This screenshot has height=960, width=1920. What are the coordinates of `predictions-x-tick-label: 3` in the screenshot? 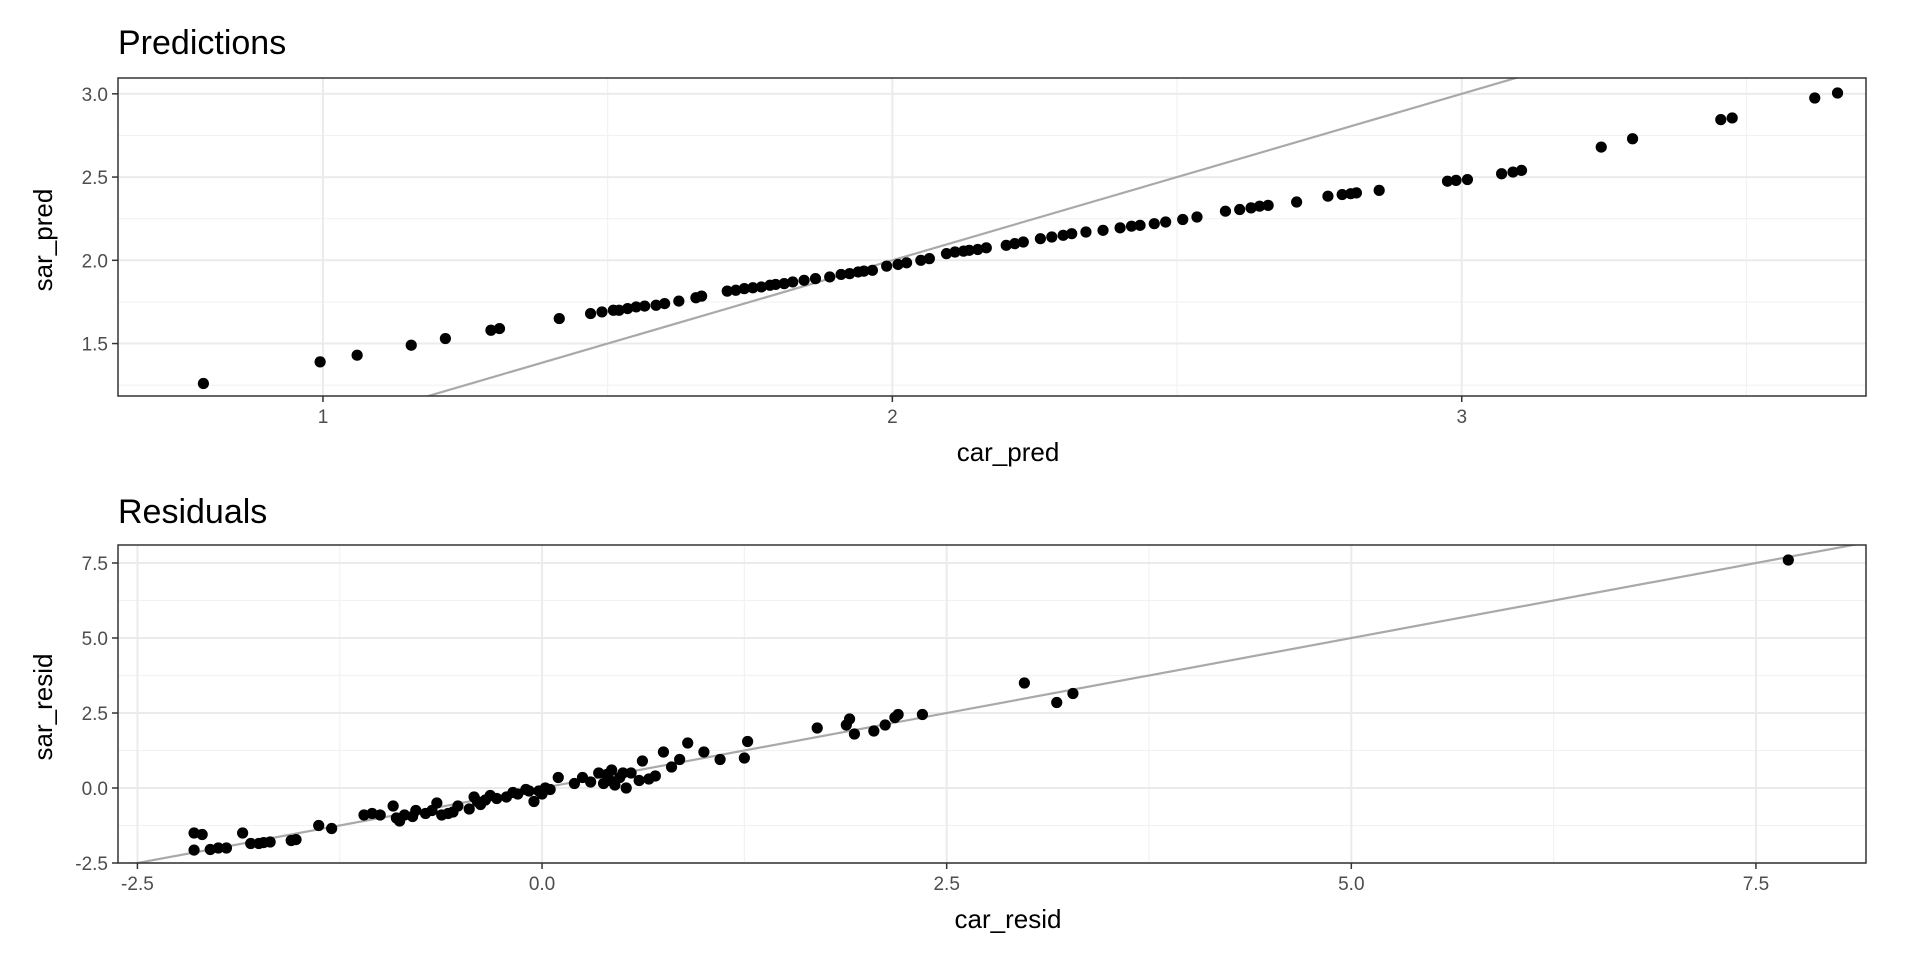 It's located at (1461, 417).